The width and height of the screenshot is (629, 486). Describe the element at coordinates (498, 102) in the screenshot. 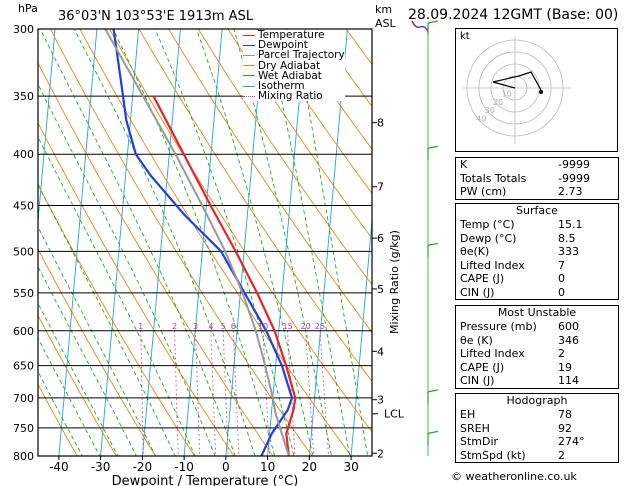

I see `hodograph-ring-label: 20` at that location.